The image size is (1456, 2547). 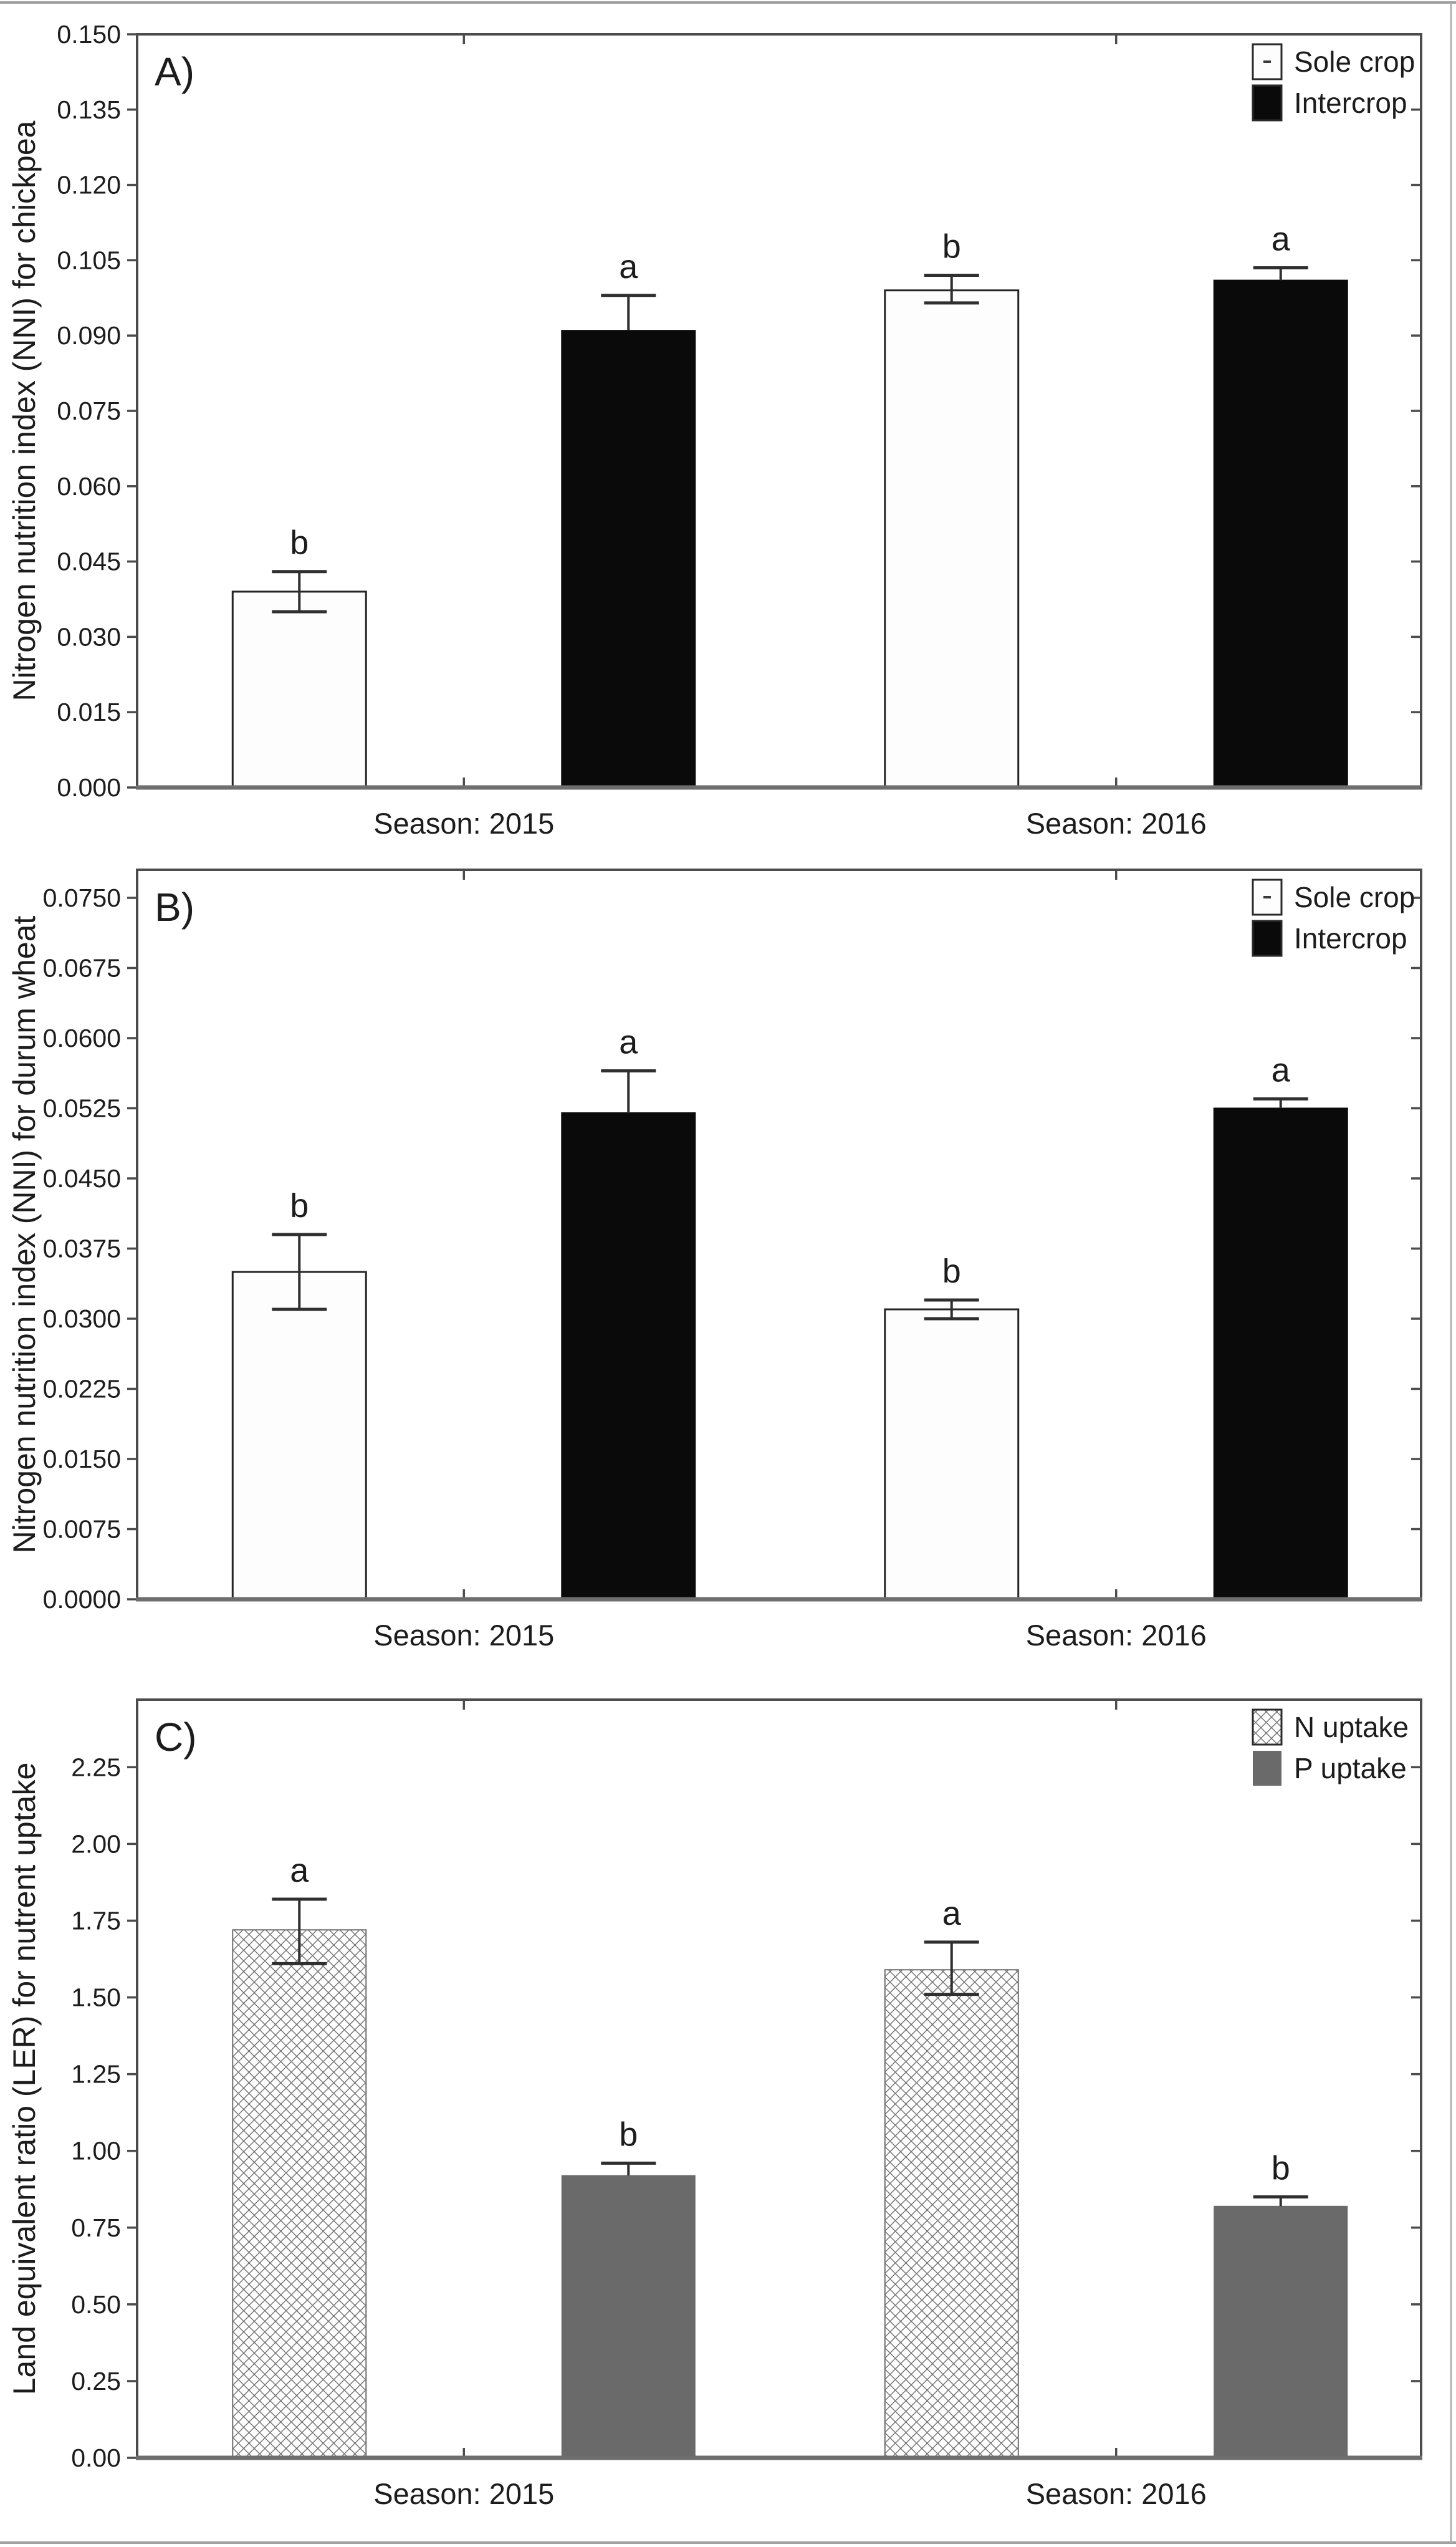 I want to click on y-tick-label: 1.25, so click(x=96, y=2074).